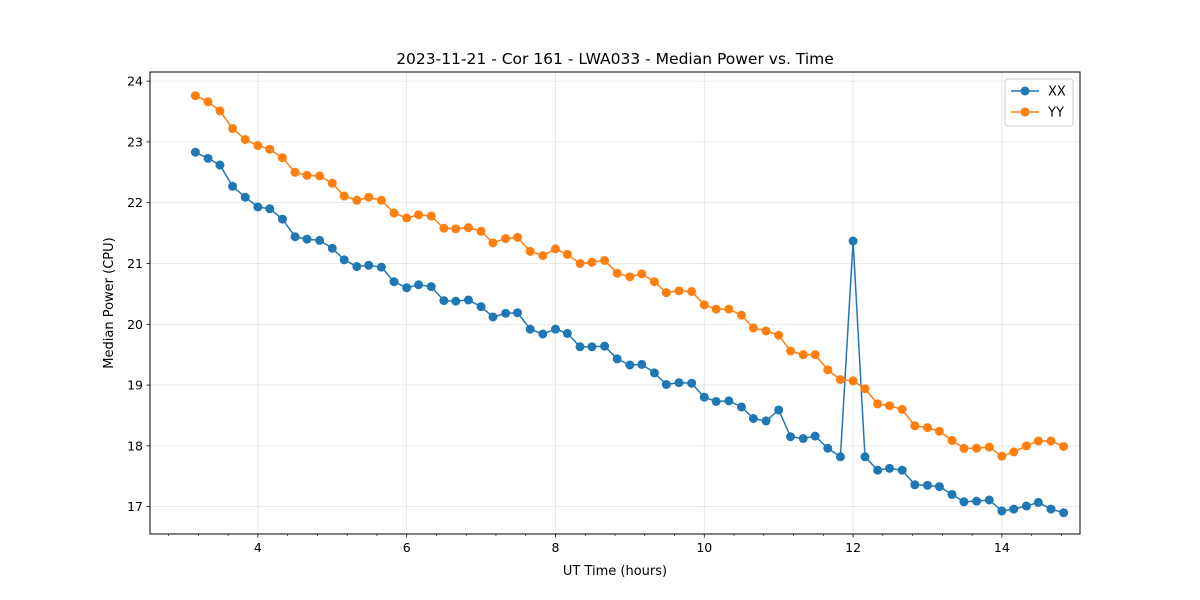 This screenshot has width=1200, height=600. Describe the element at coordinates (135, 202) in the screenshot. I see `y-tick-label: 22` at that location.